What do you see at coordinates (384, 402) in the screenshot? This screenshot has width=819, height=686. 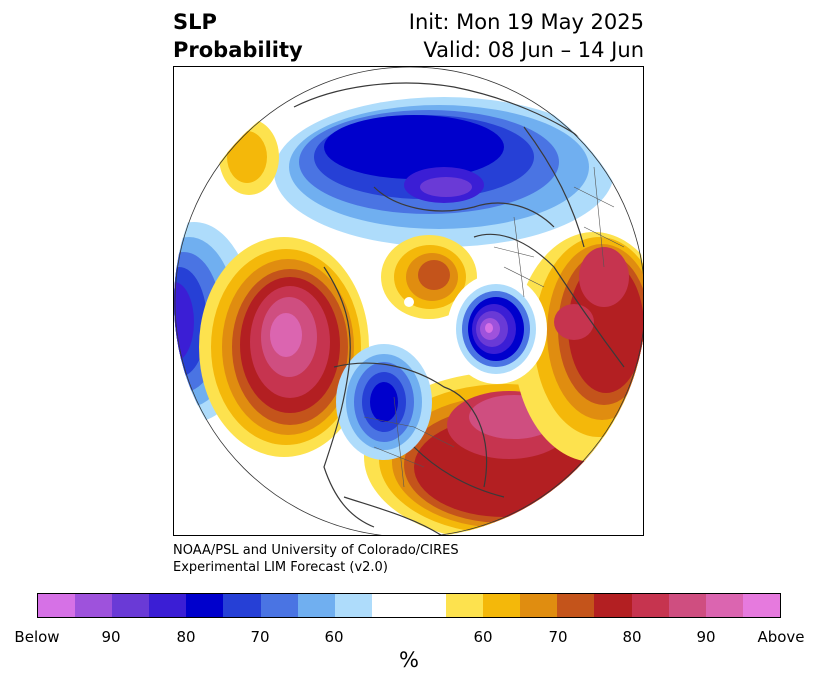 I see `low-prob-east` at bounding box center [384, 402].